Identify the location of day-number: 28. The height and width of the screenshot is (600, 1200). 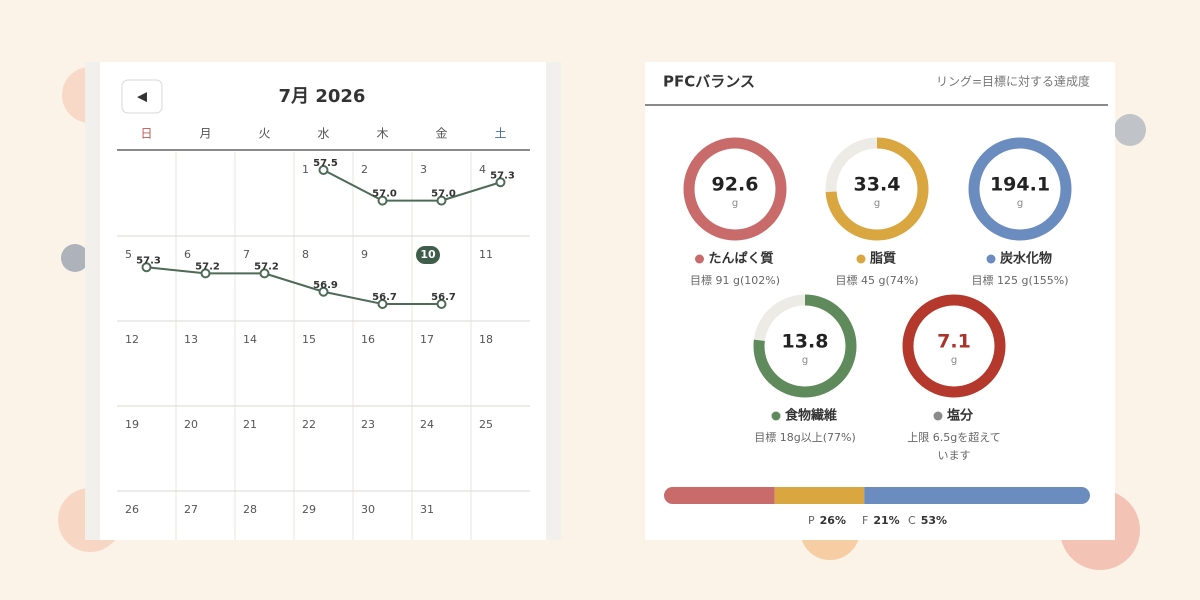
(250, 509).